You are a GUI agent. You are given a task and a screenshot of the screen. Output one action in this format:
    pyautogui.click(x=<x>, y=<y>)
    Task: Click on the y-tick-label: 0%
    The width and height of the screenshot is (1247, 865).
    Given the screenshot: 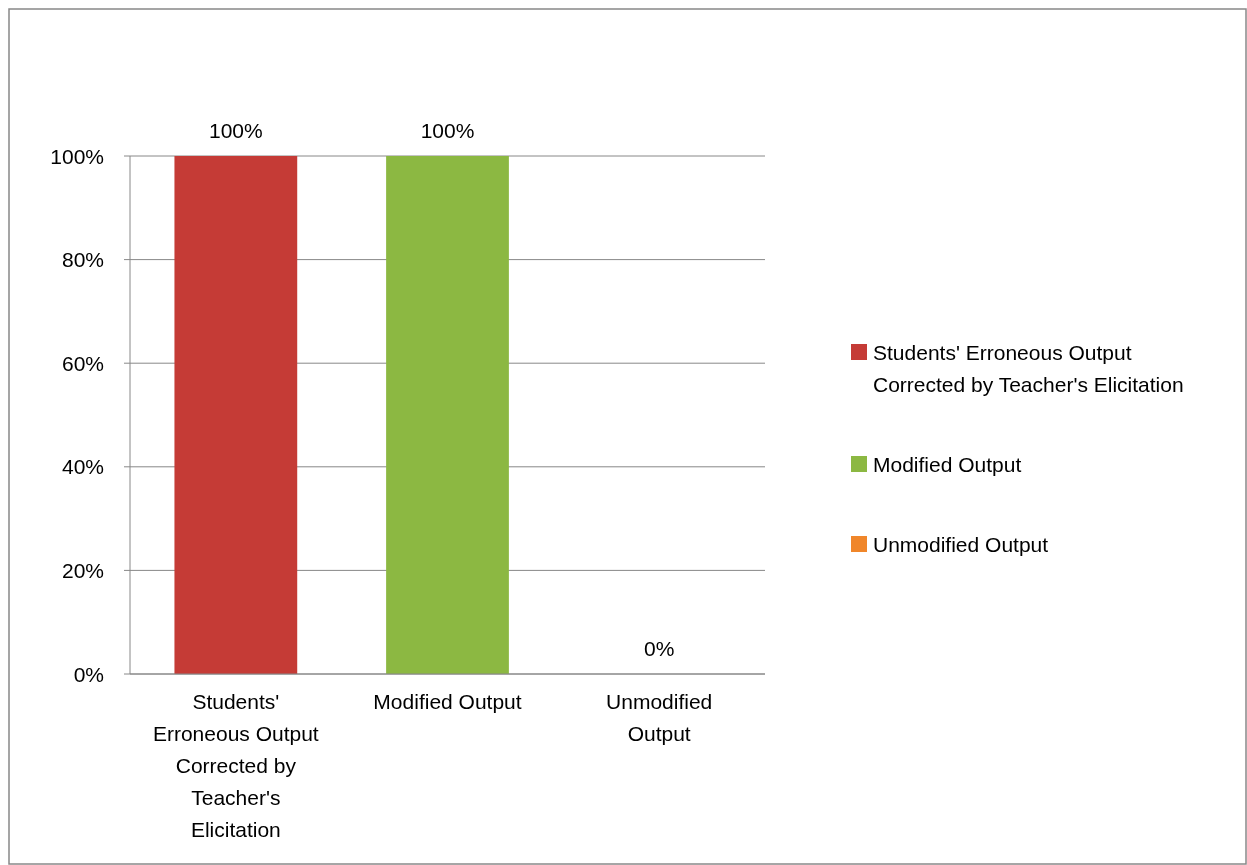 What is the action you would take?
    pyautogui.click(x=88, y=674)
    